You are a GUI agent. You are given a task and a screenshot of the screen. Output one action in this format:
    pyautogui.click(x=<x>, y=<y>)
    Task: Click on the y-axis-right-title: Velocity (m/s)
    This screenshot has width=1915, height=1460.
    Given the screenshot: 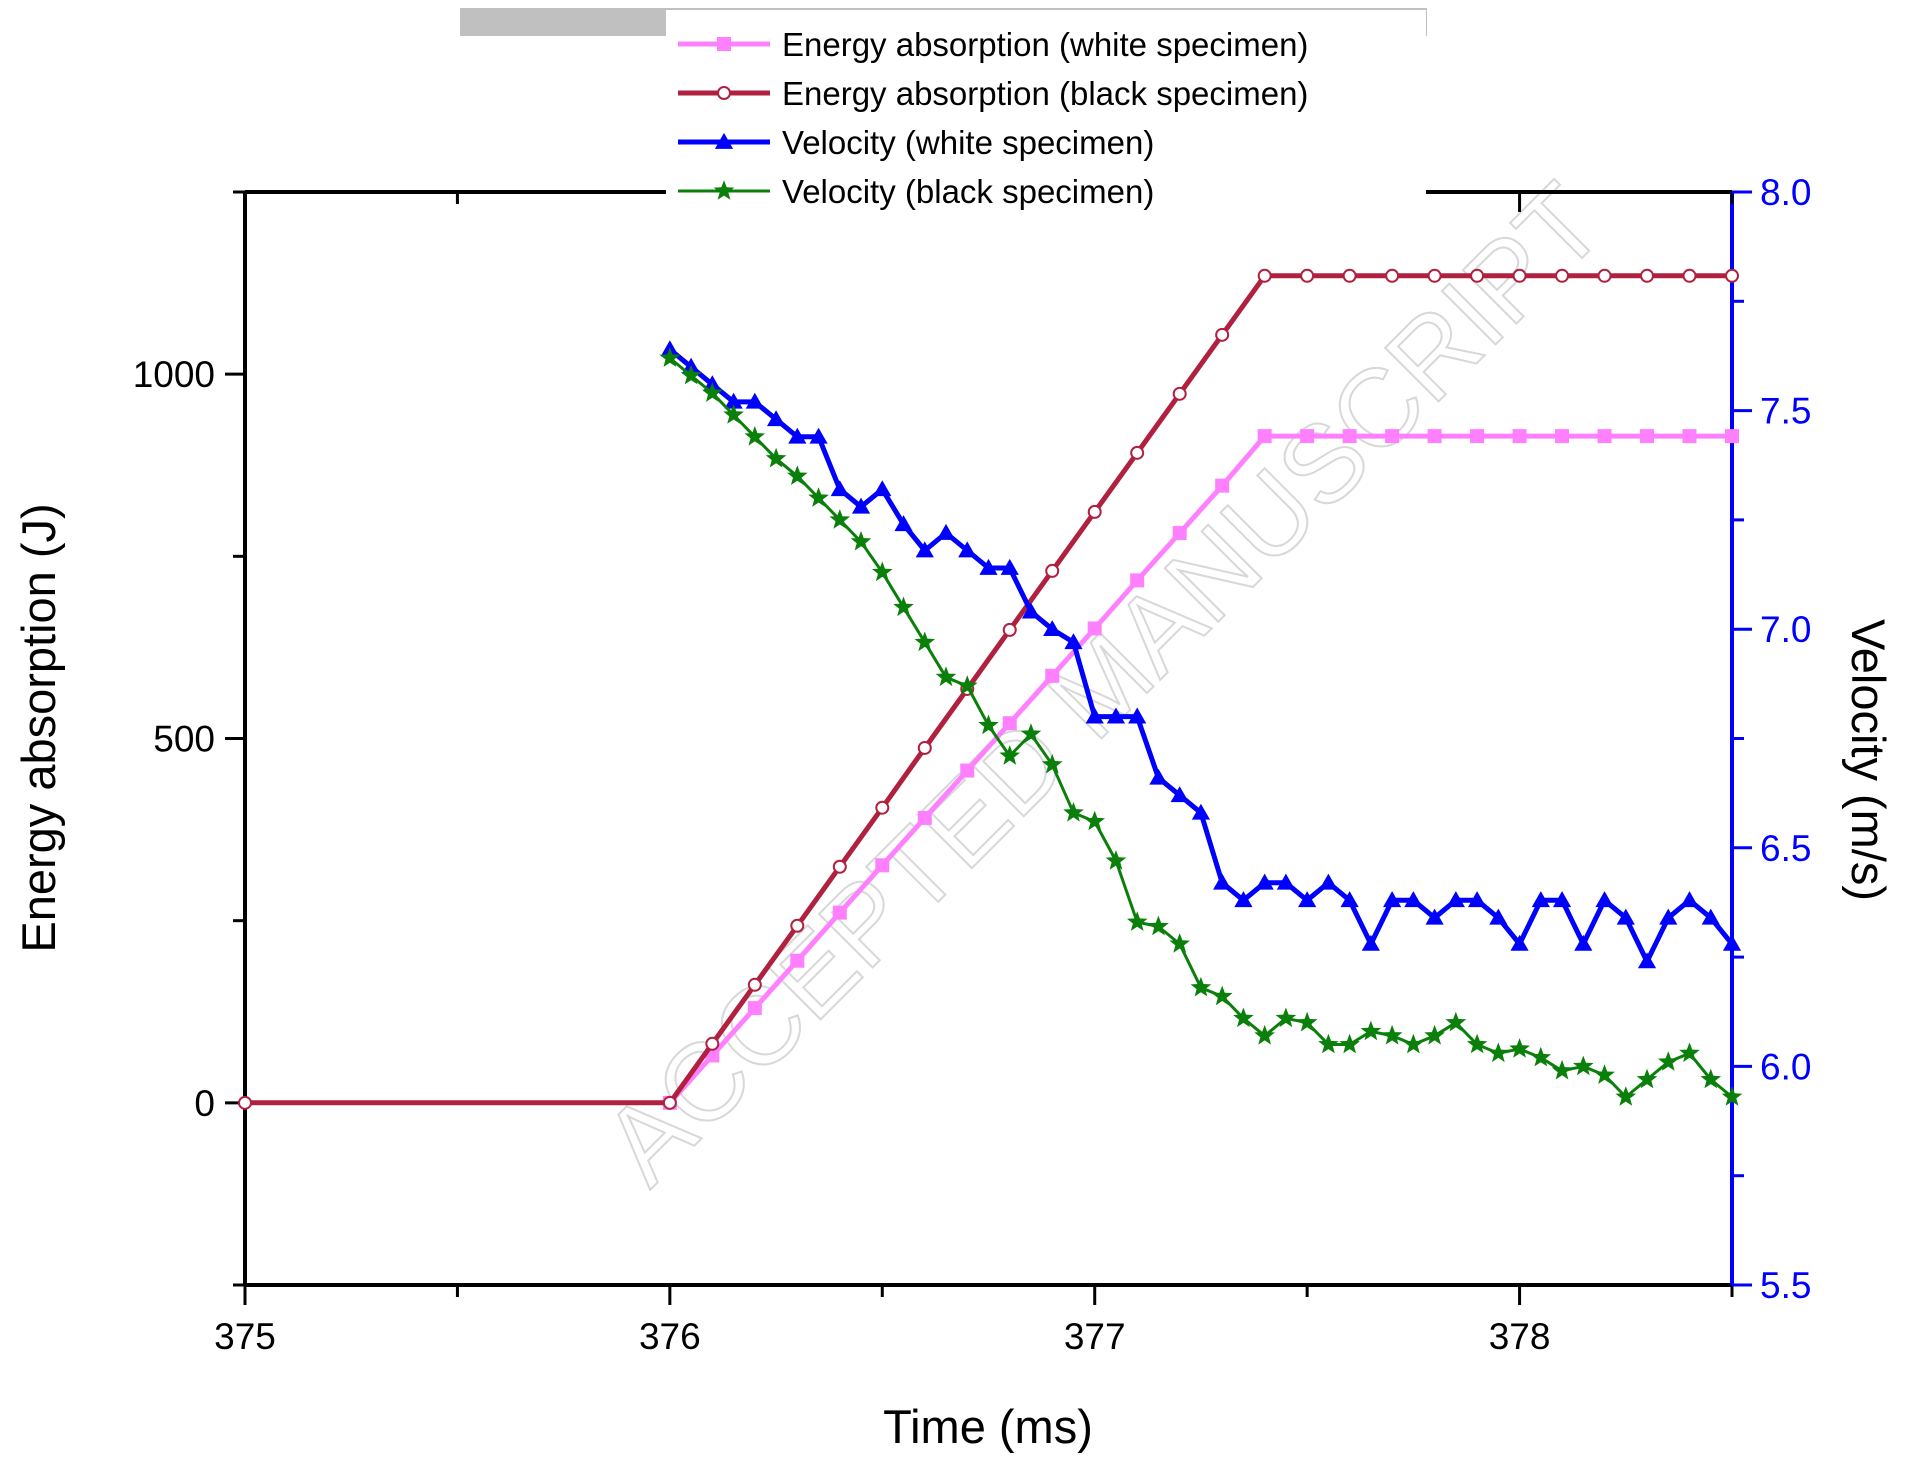 What is the action you would take?
    pyautogui.click(x=1868, y=760)
    